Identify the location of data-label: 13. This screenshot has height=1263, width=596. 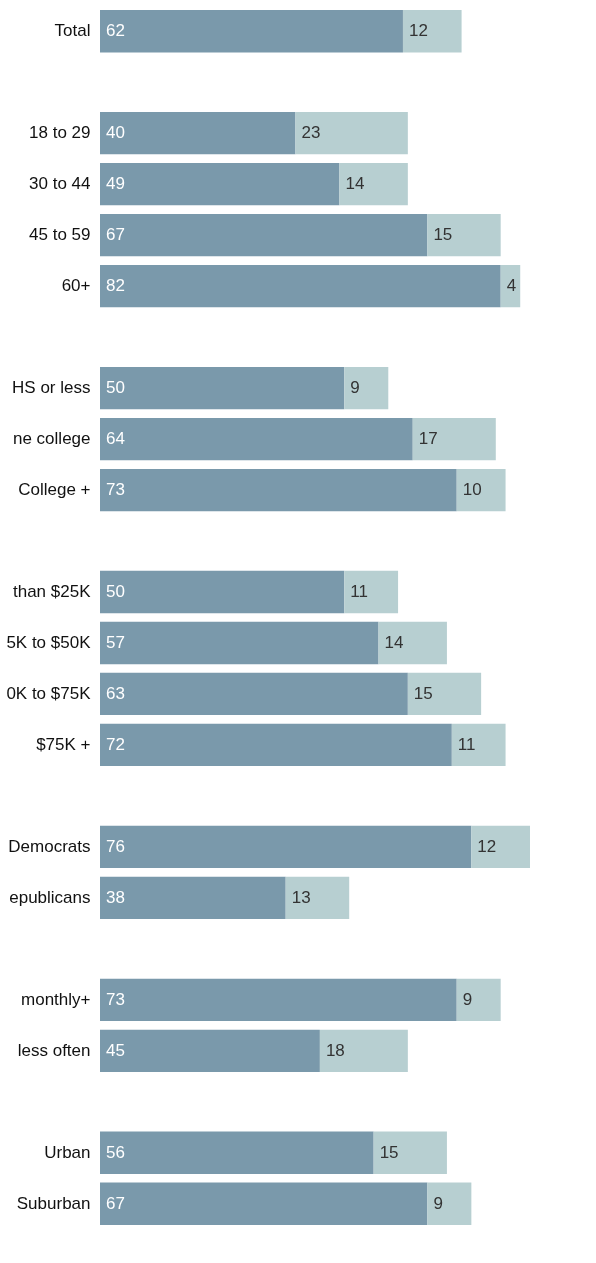
(301, 897).